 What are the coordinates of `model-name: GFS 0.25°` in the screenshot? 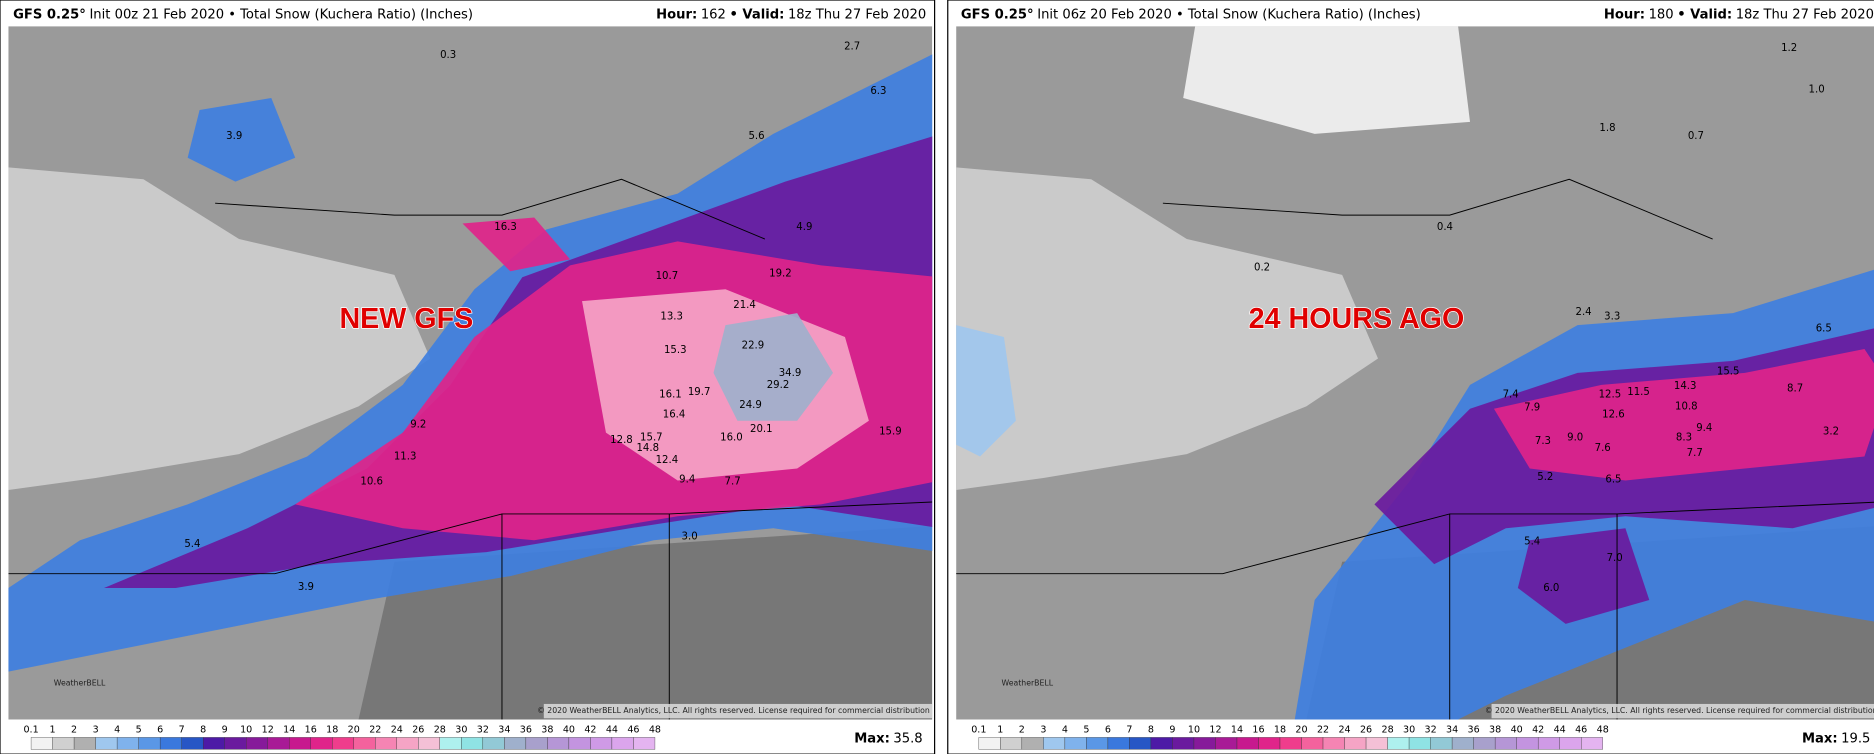 It's located at (997, 14).